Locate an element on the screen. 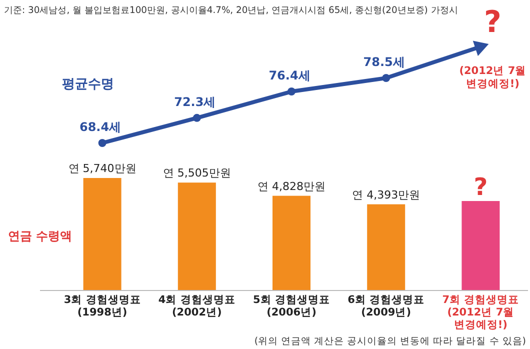 The width and height of the screenshot is (530, 349). text: 평균수명 is located at coordinates (88, 84).